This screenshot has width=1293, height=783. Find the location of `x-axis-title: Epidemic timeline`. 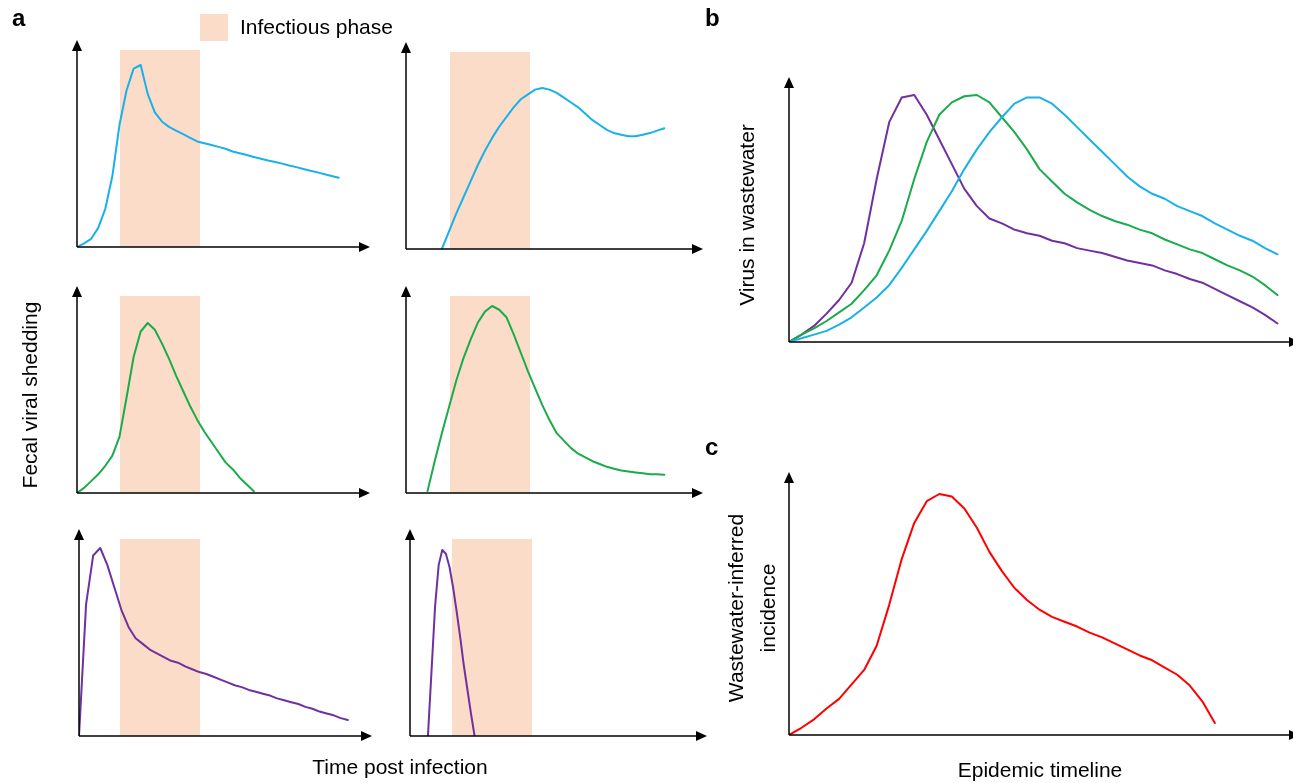

x-axis-title: Epidemic timeline is located at coordinates (1040, 770).